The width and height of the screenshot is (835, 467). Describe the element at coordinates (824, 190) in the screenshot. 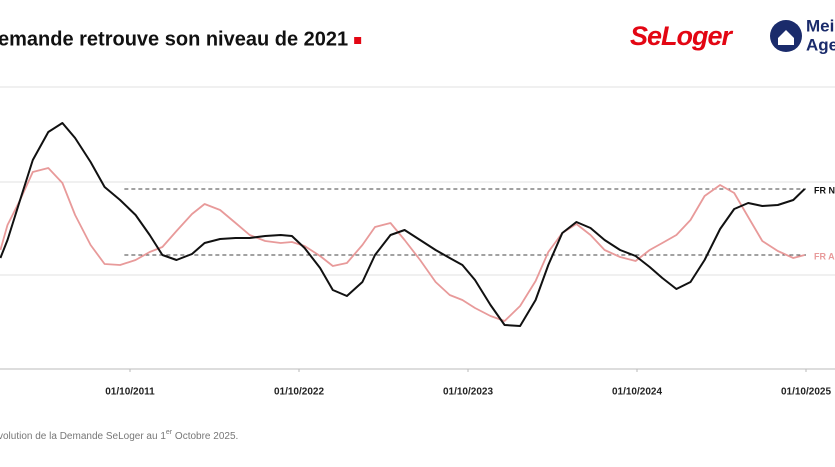

I see `series-label: FR N` at that location.